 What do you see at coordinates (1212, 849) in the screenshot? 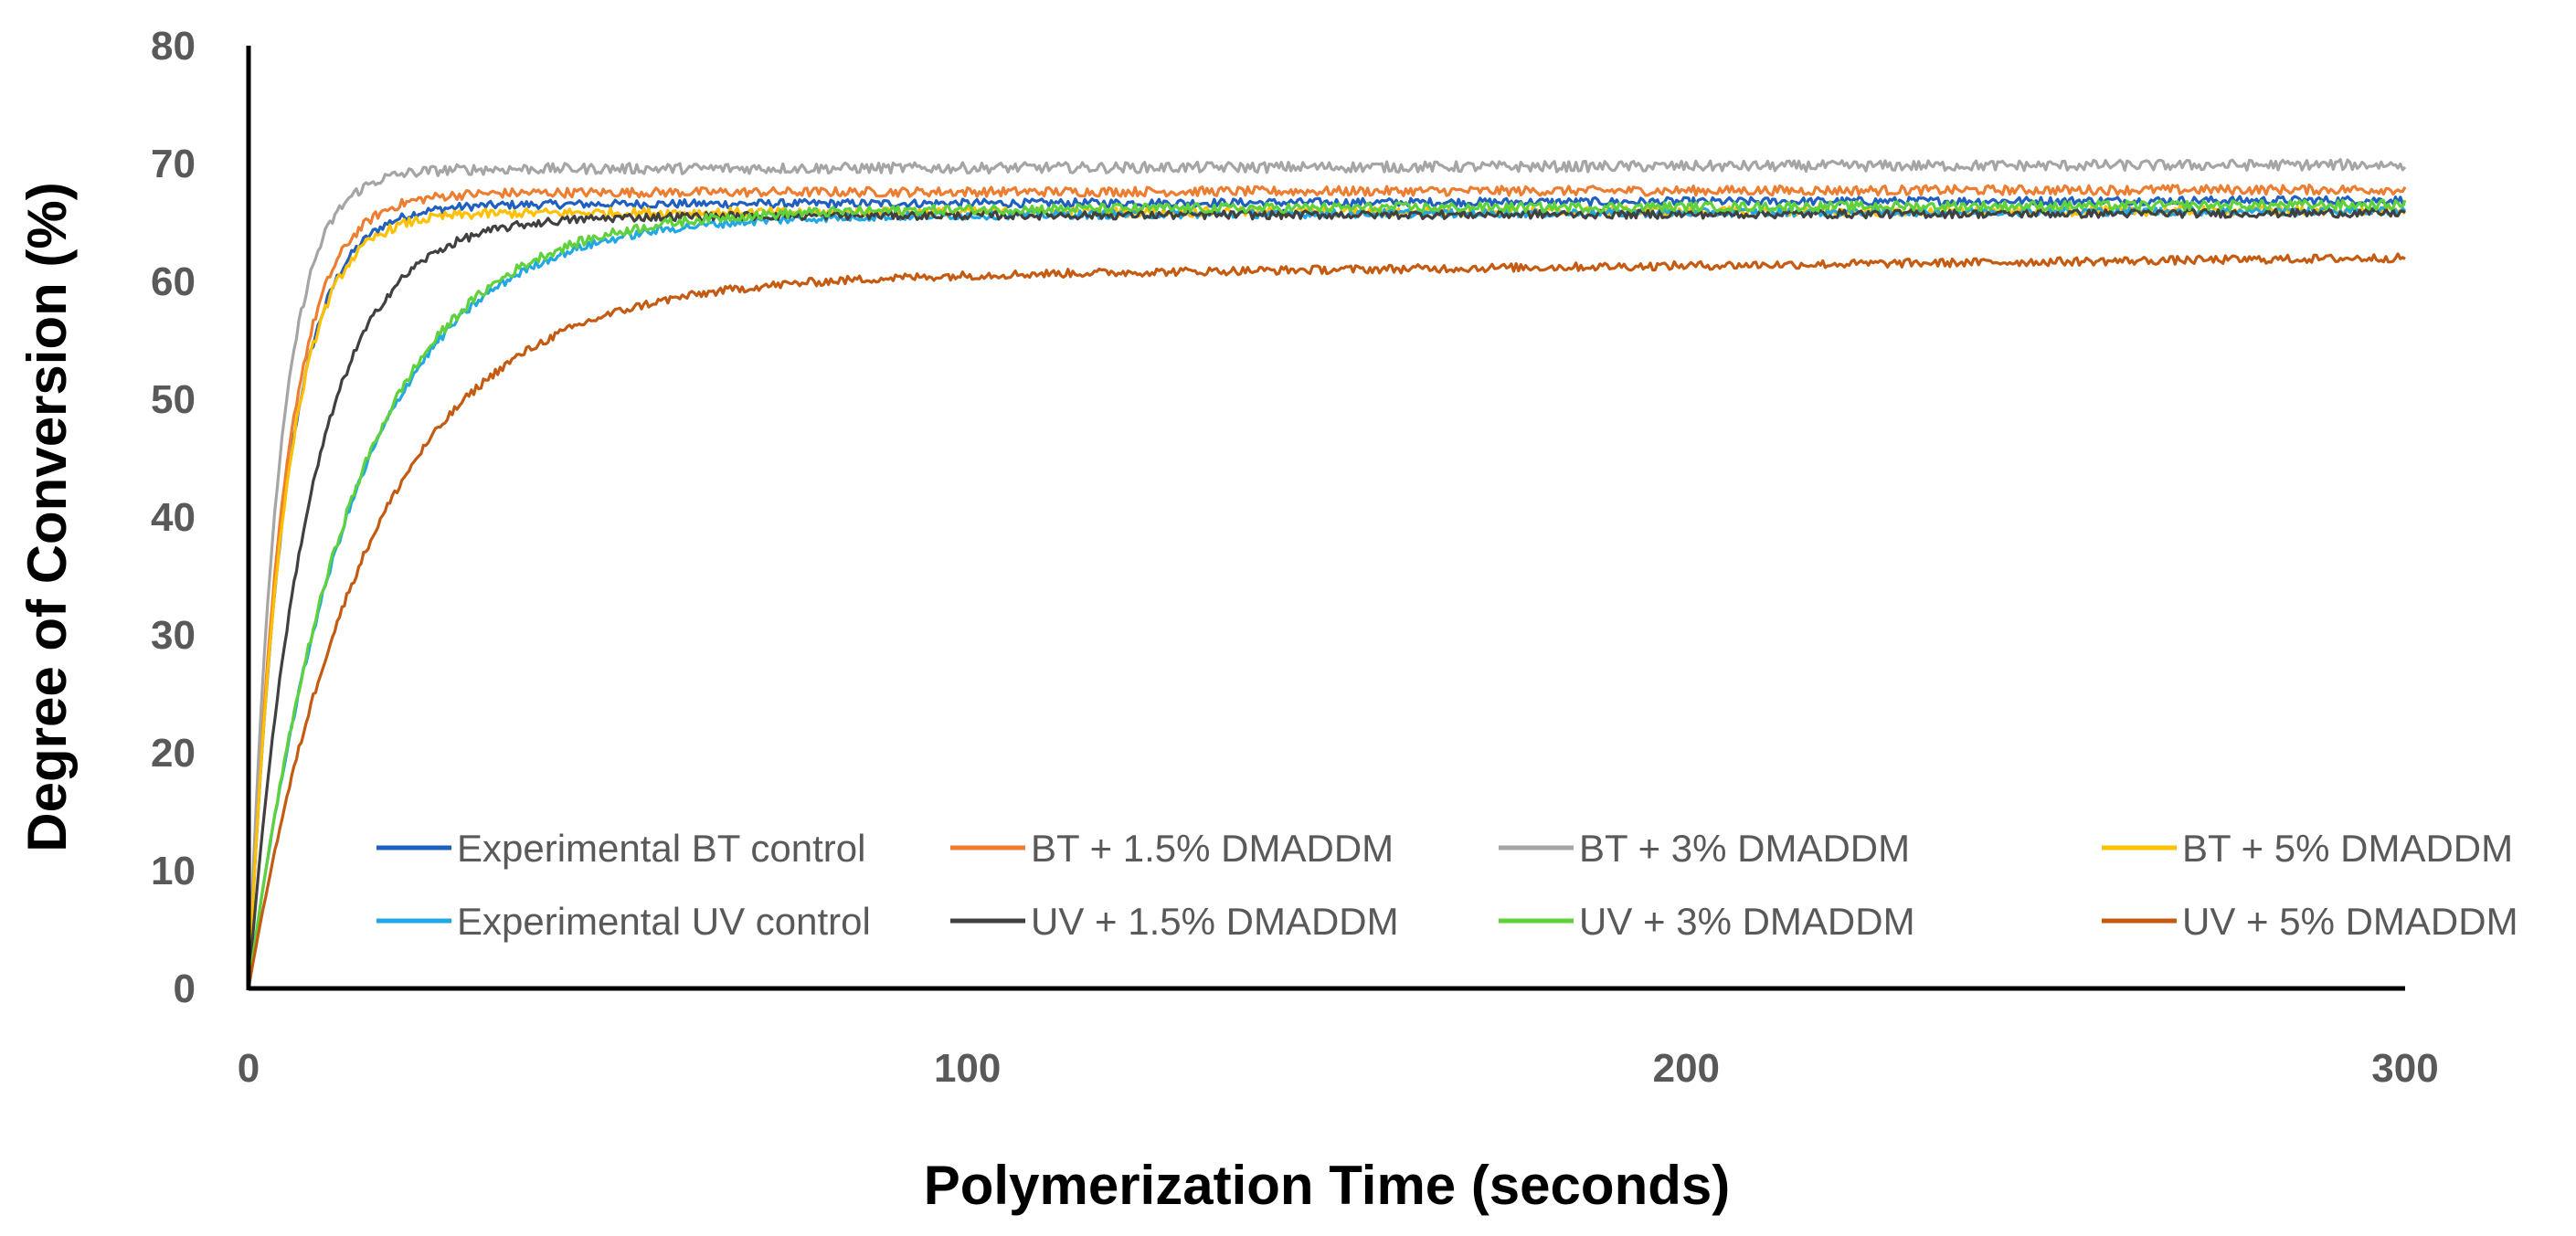
I see `legend-label-2: BT + 1.5% DMADDM` at bounding box center [1212, 849].